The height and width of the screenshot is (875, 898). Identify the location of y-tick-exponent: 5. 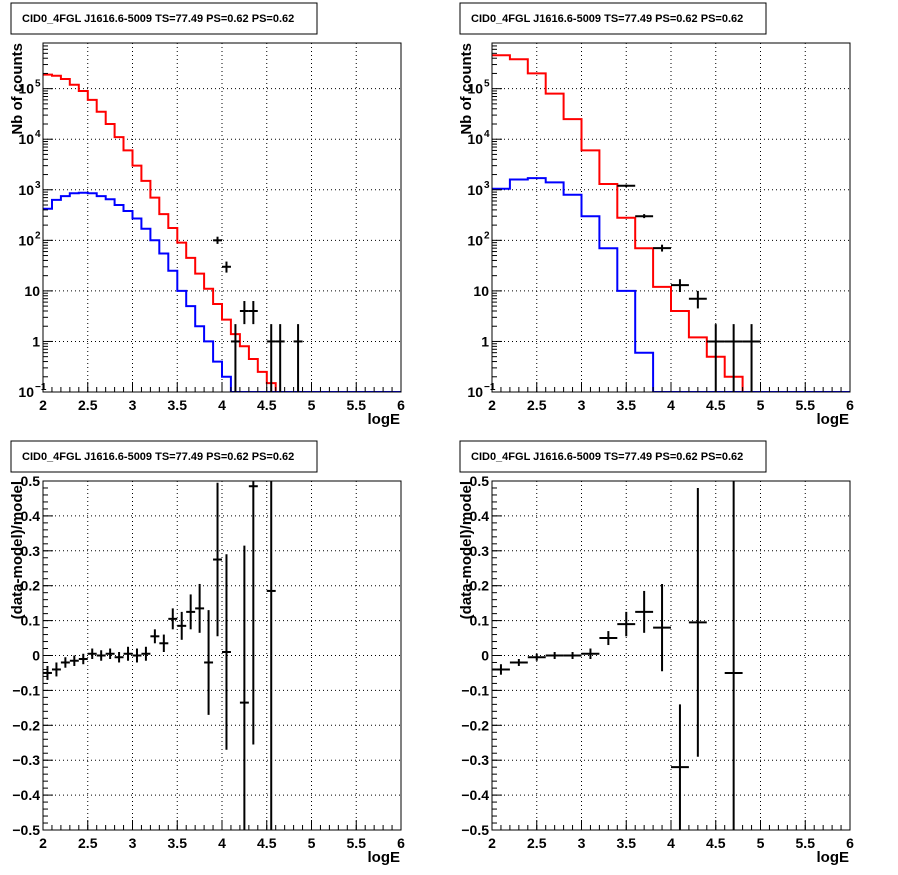
(487, 84).